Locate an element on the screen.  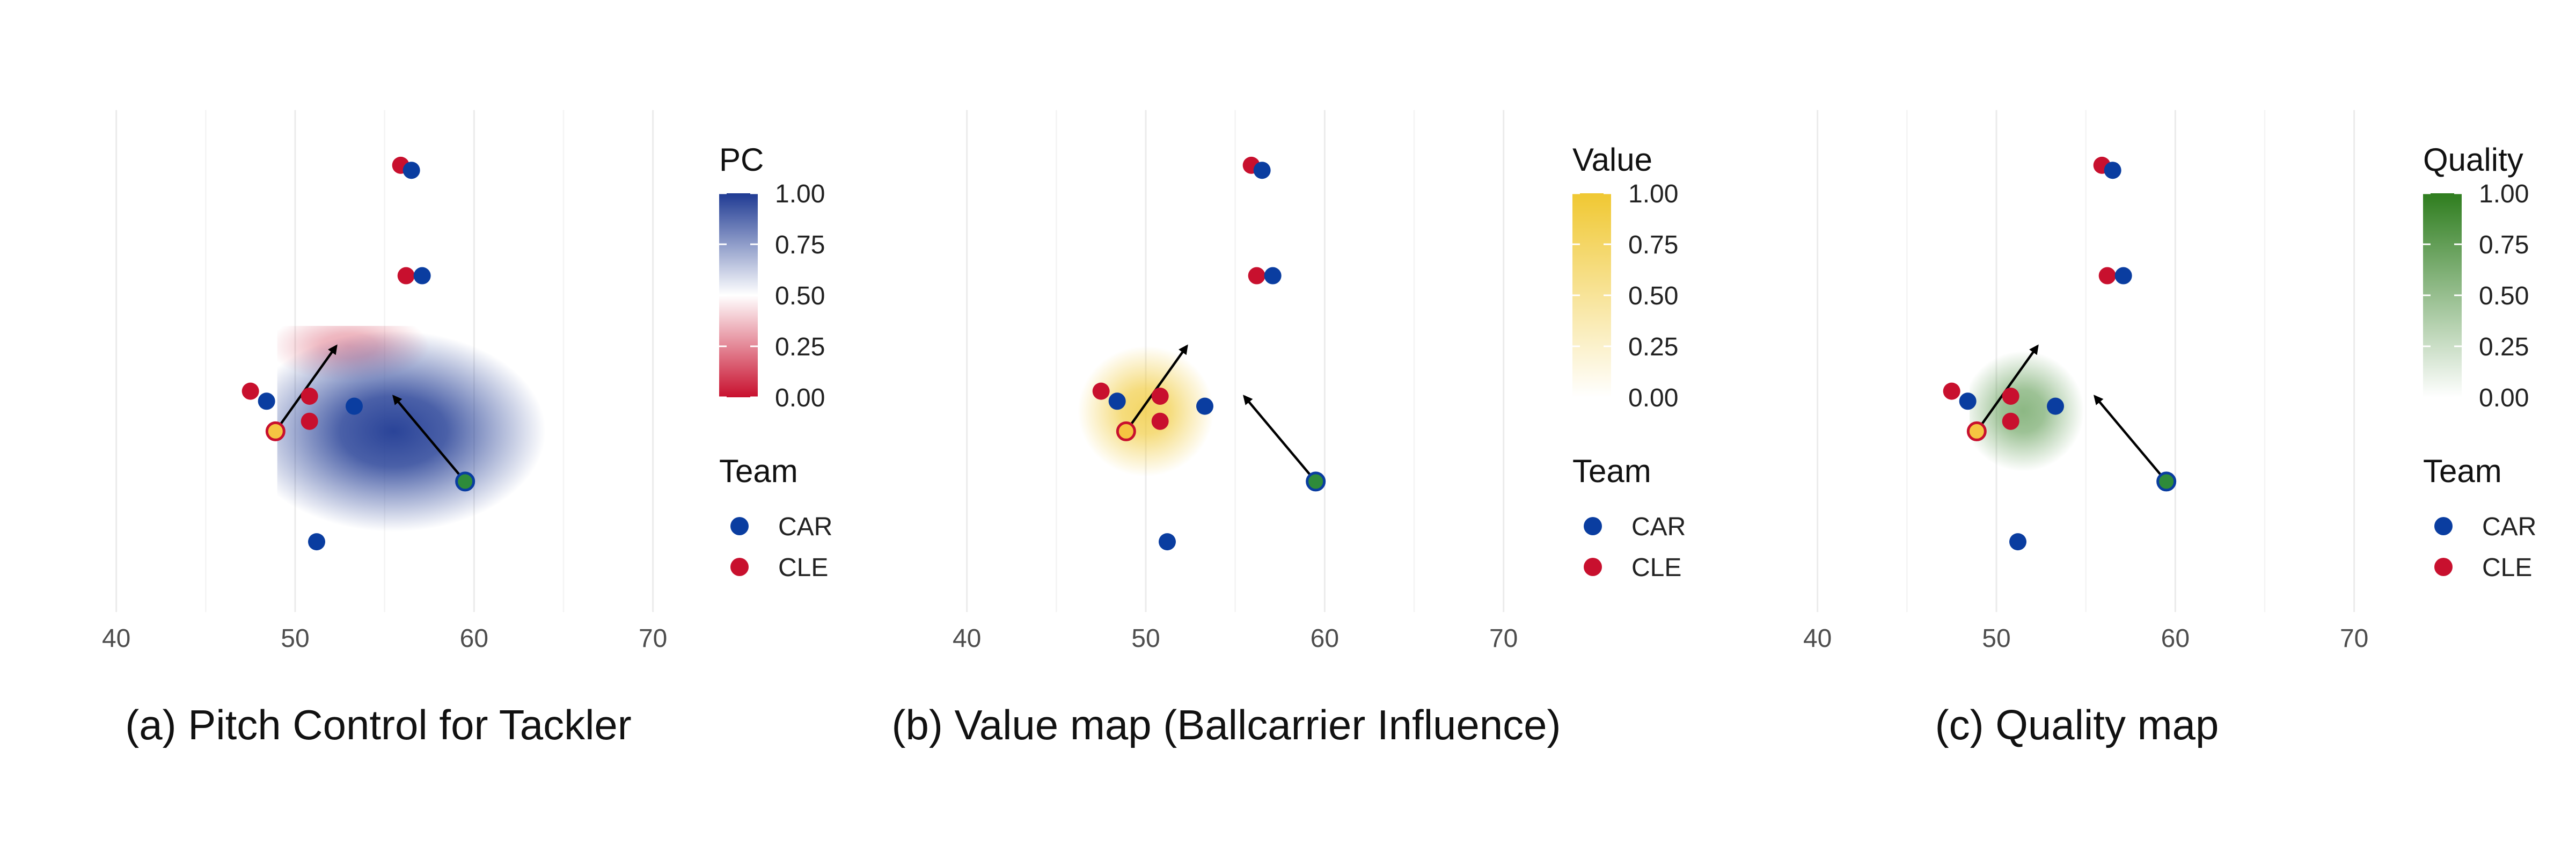
caption-pitch-control: (a) Pitch Control for Tackler is located at coordinates (378, 724).